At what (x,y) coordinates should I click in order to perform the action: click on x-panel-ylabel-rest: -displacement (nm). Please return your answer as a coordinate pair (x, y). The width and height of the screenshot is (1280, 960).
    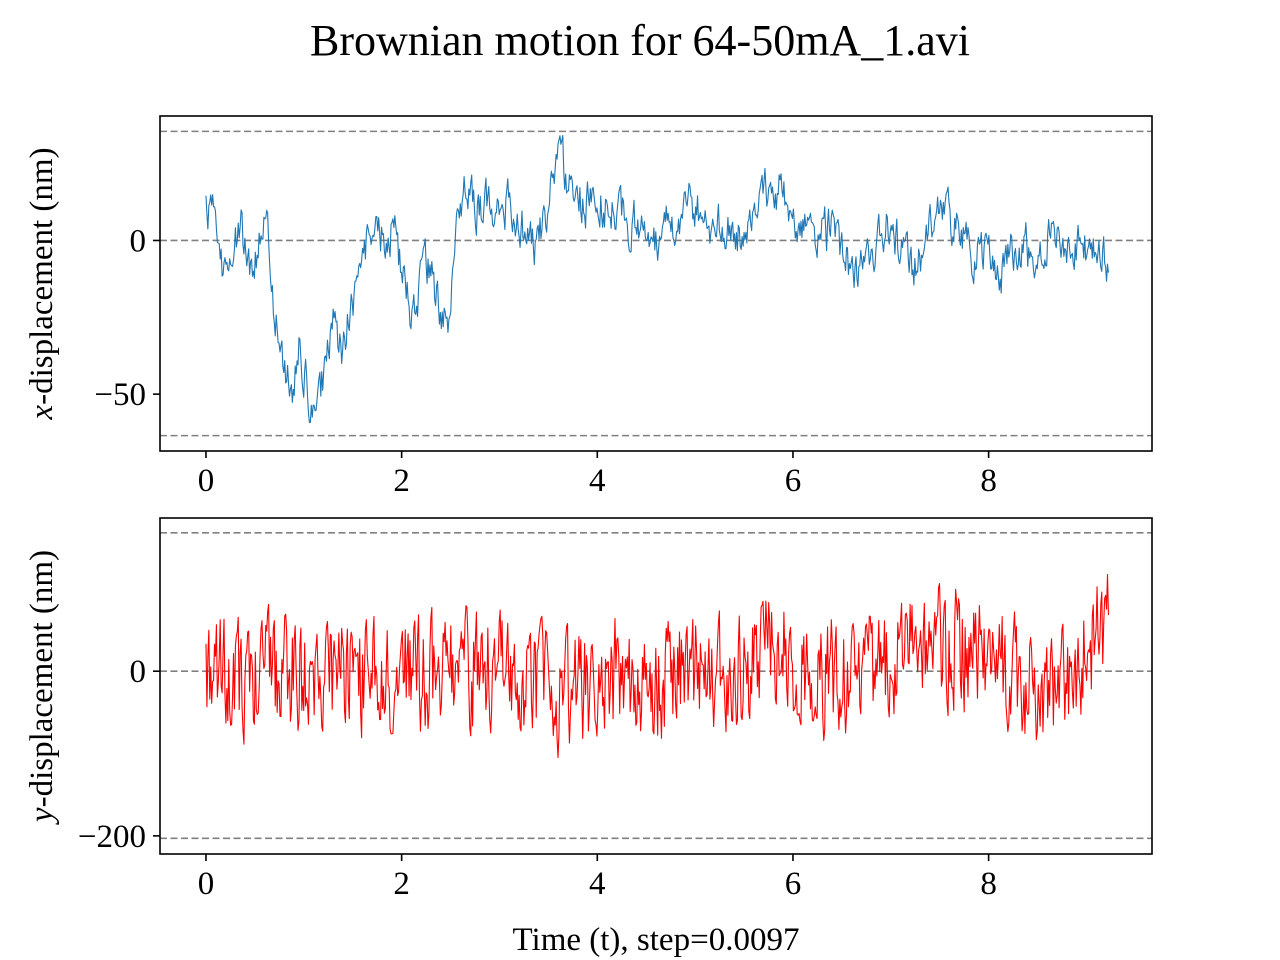
    Looking at the image, I should click on (42, 276).